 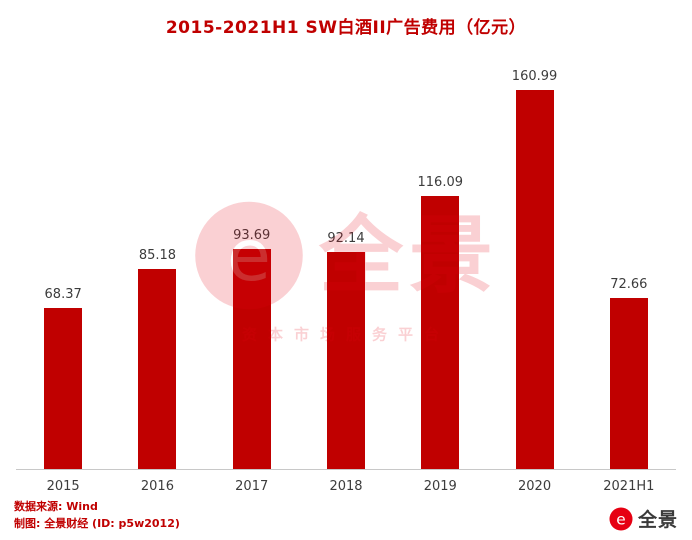 What do you see at coordinates (629, 486) in the screenshot?
I see `category-label: 2021H1` at bounding box center [629, 486].